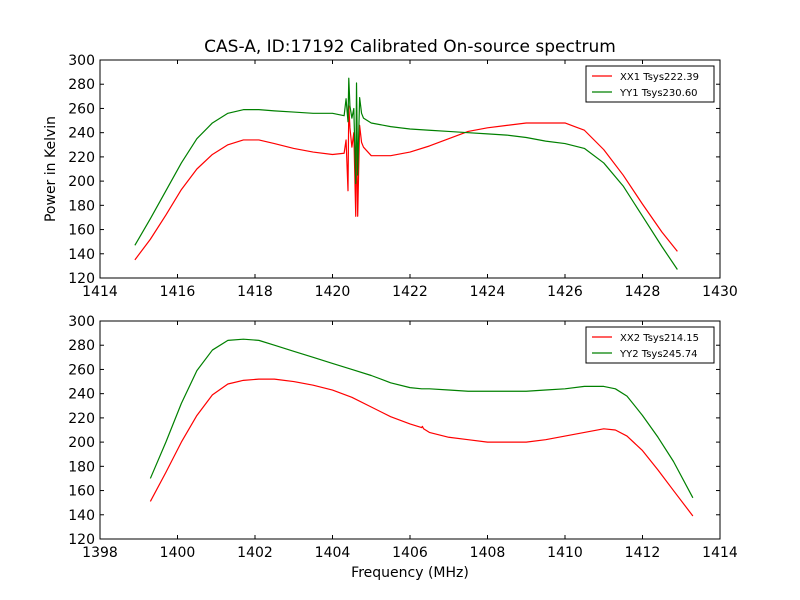  What do you see at coordinates (650, 345) in the screenshot?
I see `legend: XX2 Tsys214.15 YY2 Tsys245.74` at bounding box center [650, 345].